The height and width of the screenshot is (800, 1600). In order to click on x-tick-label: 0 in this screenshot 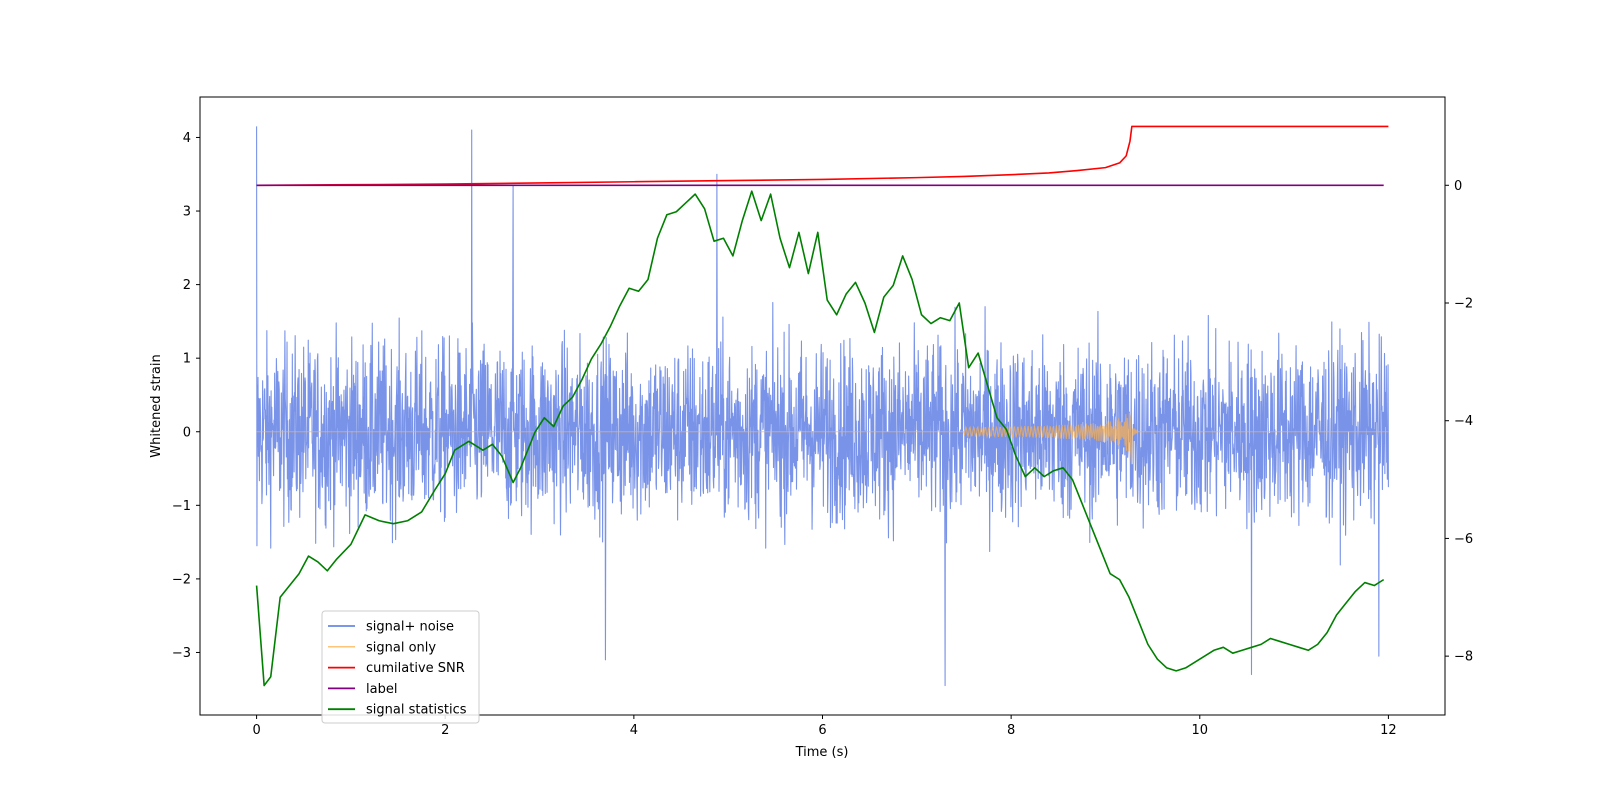, I will do `click(256, 730)`.